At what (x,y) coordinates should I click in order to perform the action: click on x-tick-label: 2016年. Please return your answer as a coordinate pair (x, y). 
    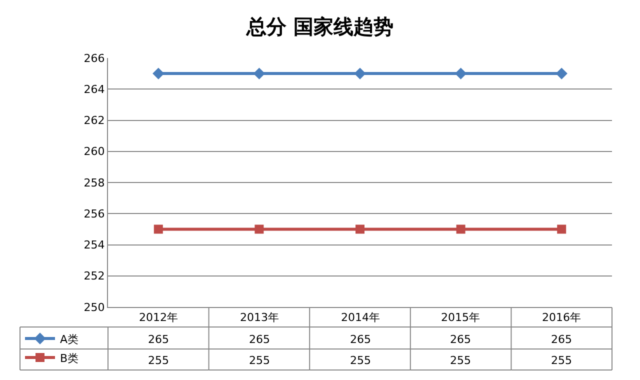
    Looking at the image, I should click on (561, 317).